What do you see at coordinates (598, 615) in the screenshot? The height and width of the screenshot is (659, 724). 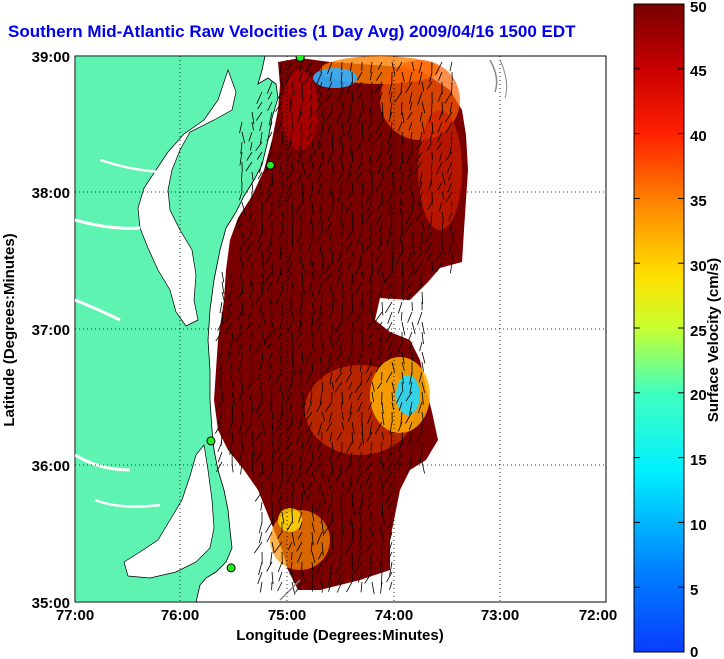 I see `x-tick-label: 72:00` at bounding box center [598, 615].